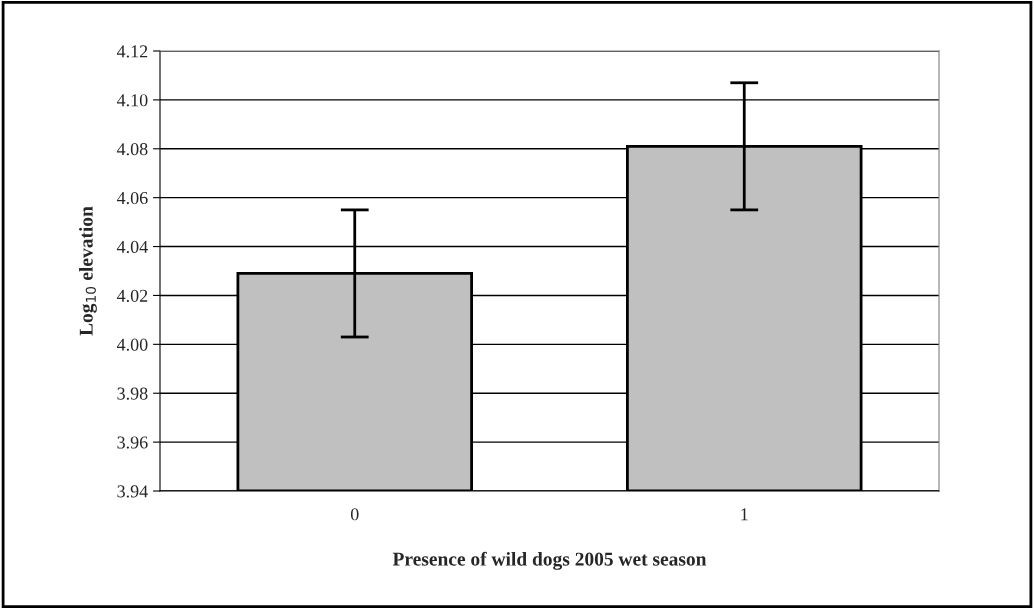 The image size is (1034, 609). What do you see at coordinates (354, 514) in the screenshot?
I see `x-tick-label: 0` at bounding box center [354, 514].